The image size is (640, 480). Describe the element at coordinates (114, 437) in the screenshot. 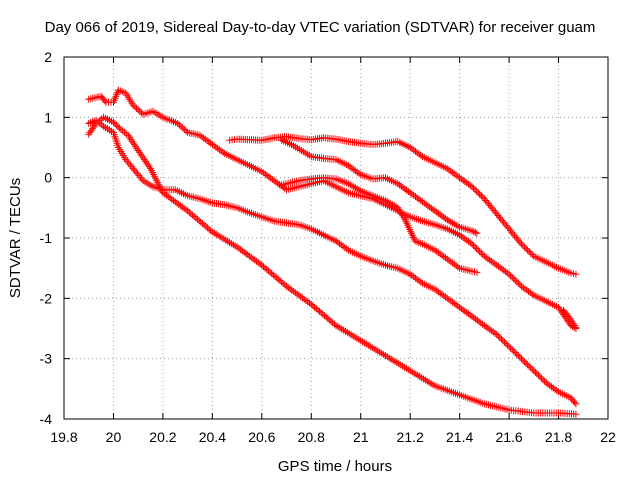

I see `x-tick-label: 20` at that location.